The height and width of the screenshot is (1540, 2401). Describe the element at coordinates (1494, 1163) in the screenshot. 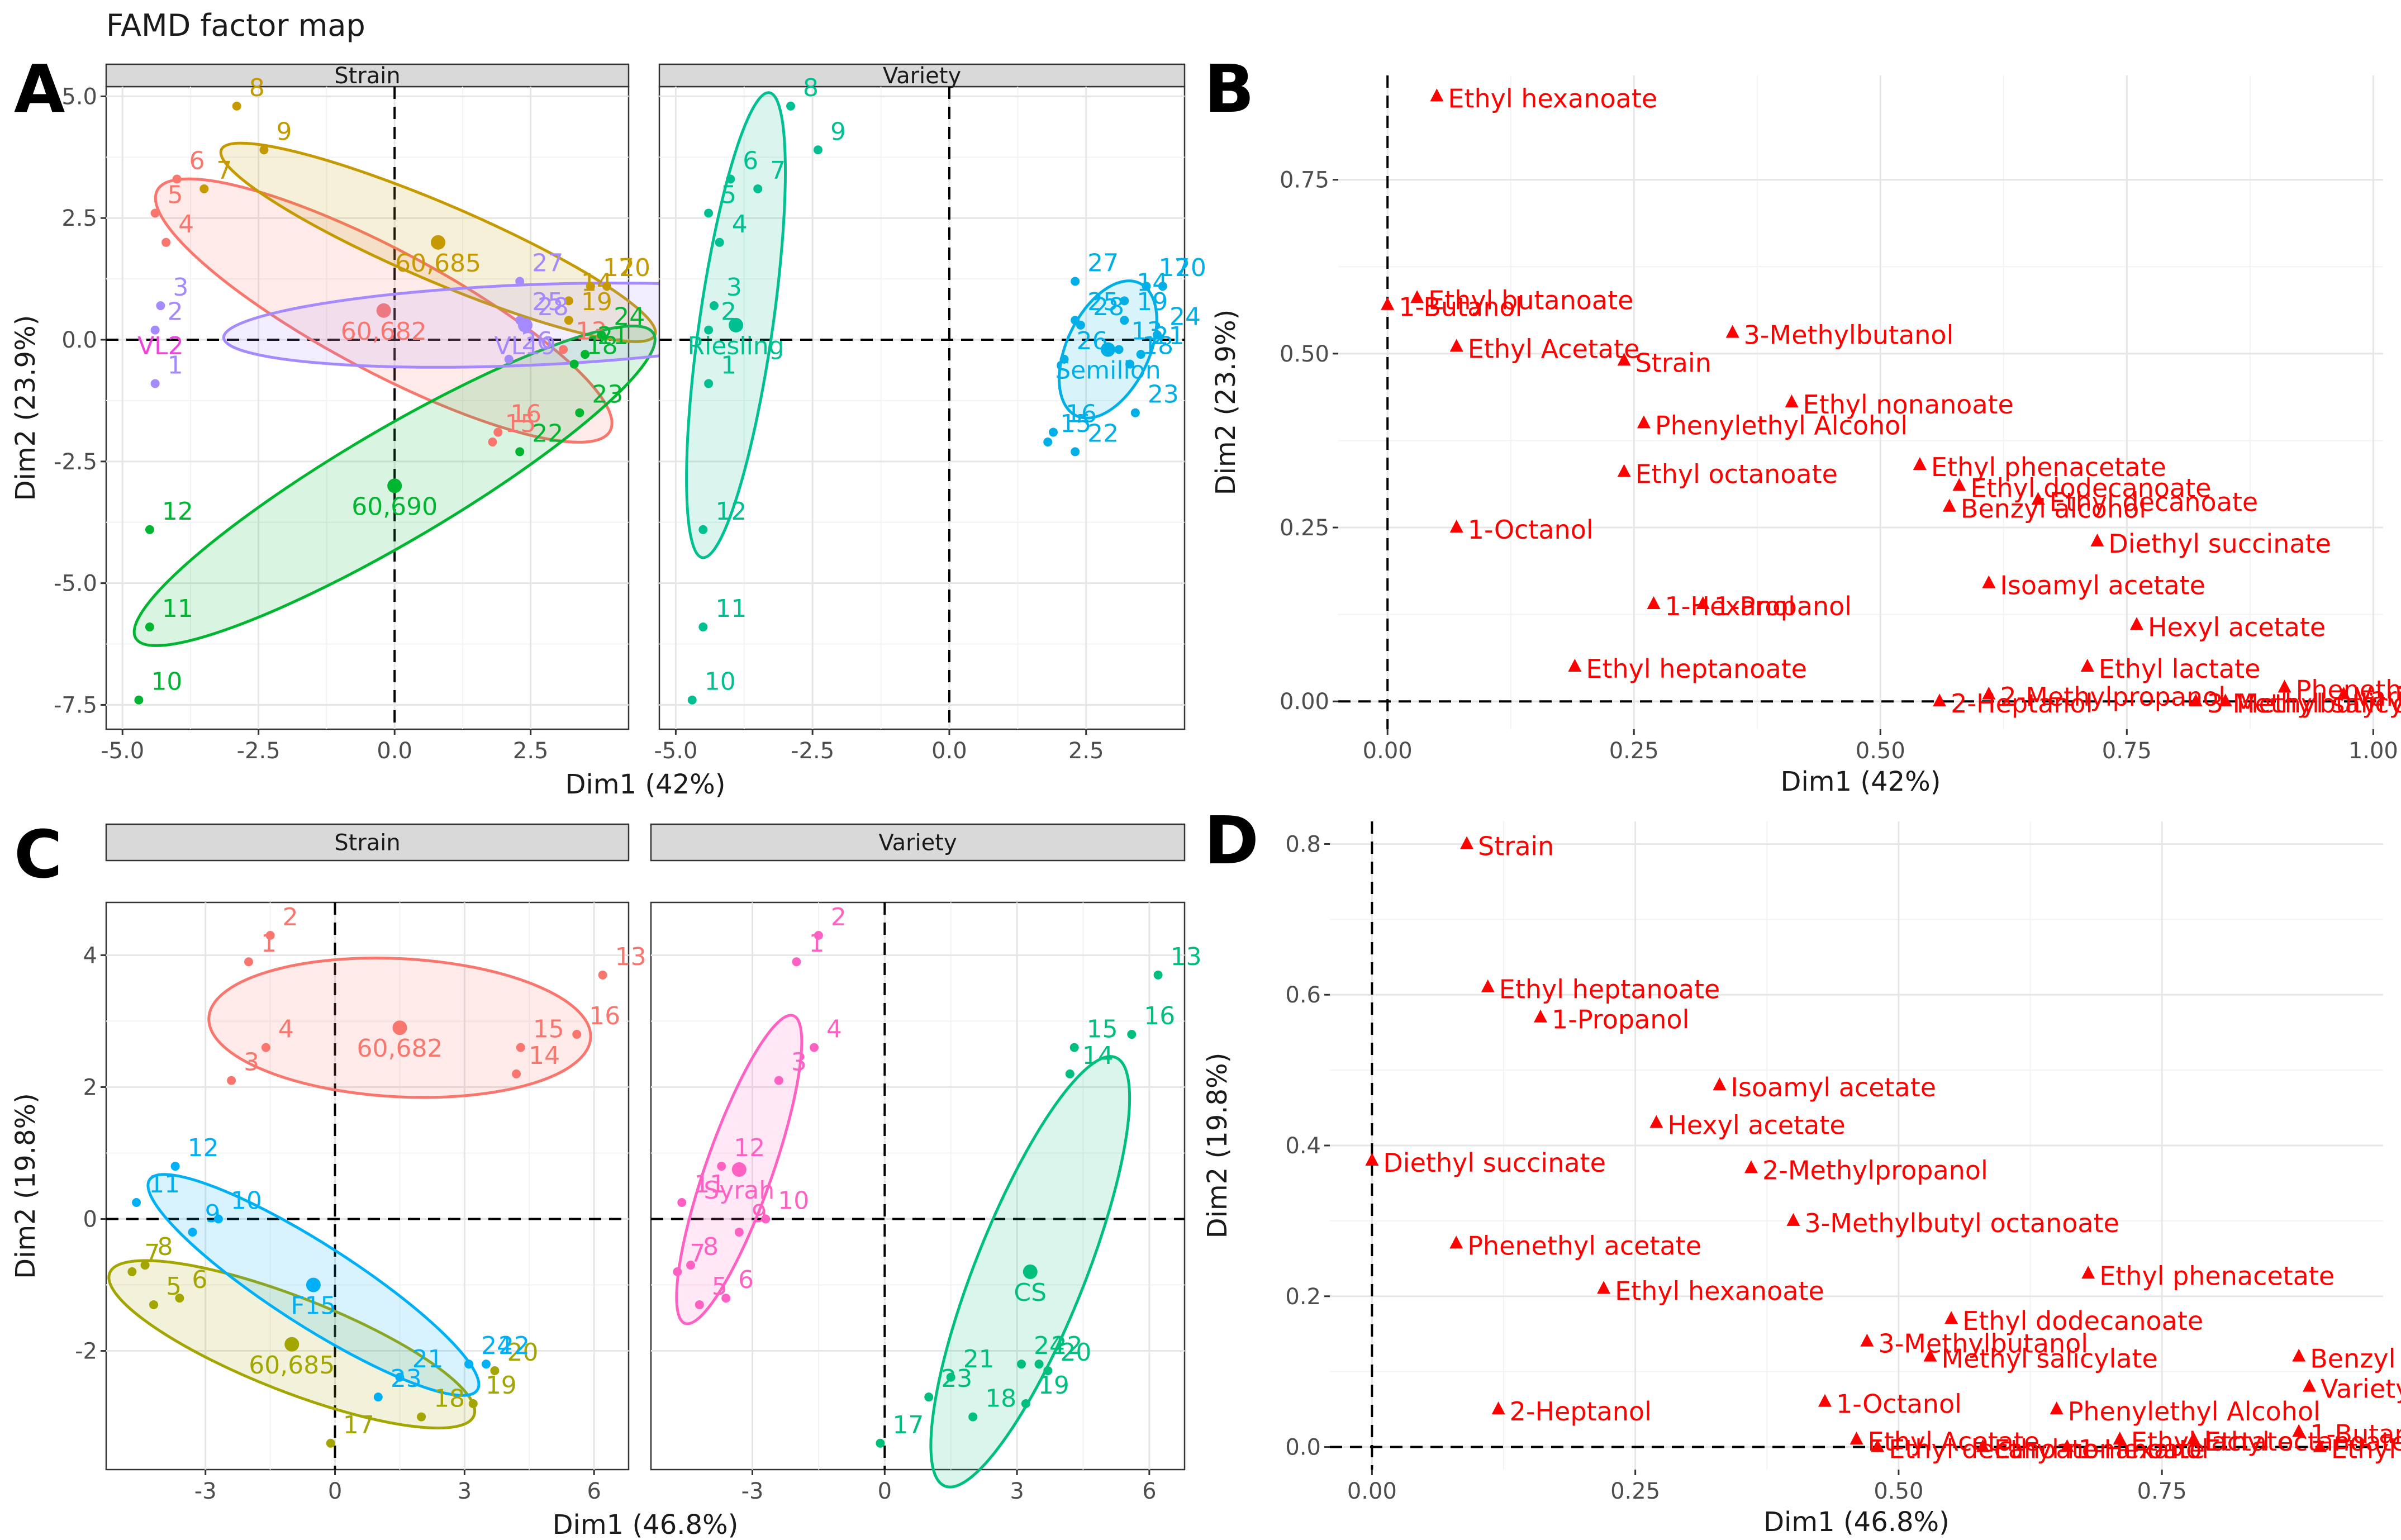

I see `variable-label: Diethyl succinate` at that location.